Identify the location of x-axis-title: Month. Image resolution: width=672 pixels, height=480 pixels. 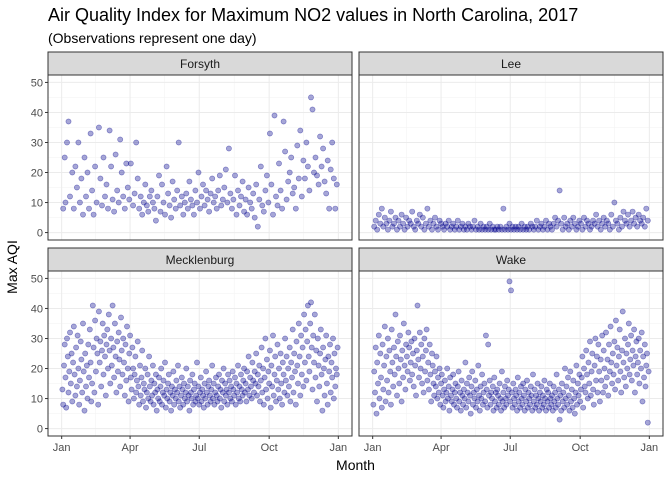
(355, 465).